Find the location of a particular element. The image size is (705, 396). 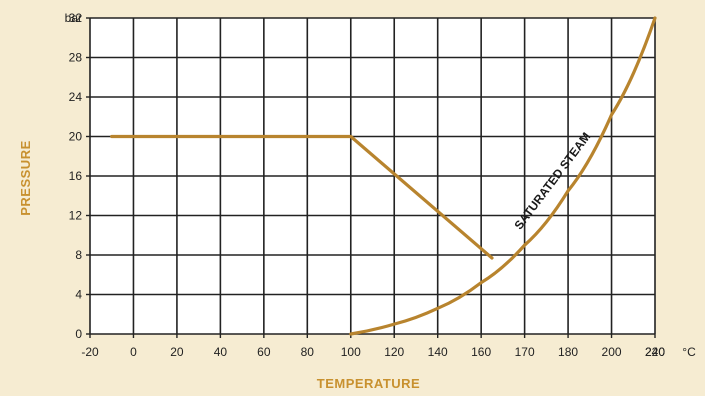

y-tick-label: 24 is located at coordinates (76, 97).